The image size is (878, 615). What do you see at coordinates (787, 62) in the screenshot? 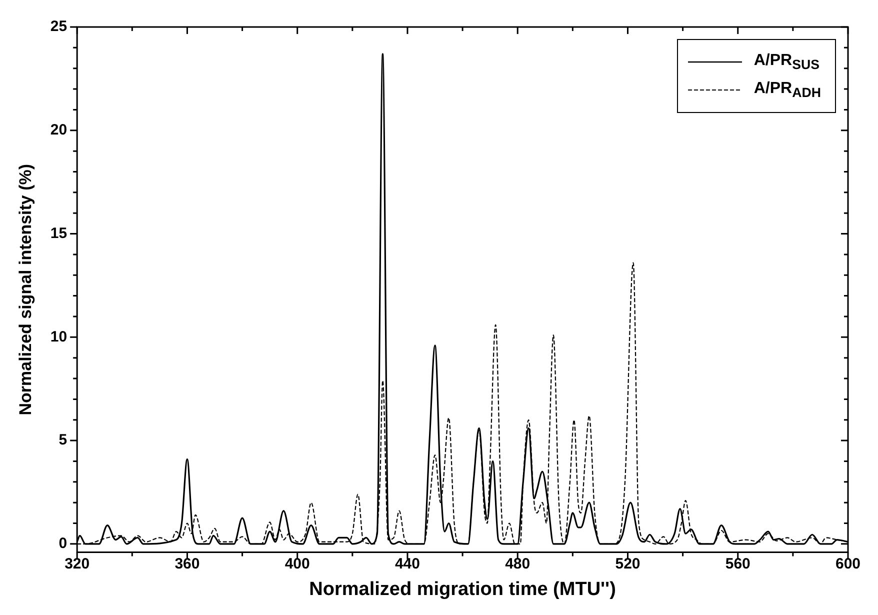
I see `legend-label: A/PR$_{SUS}$` at bounding box center [787, 62].